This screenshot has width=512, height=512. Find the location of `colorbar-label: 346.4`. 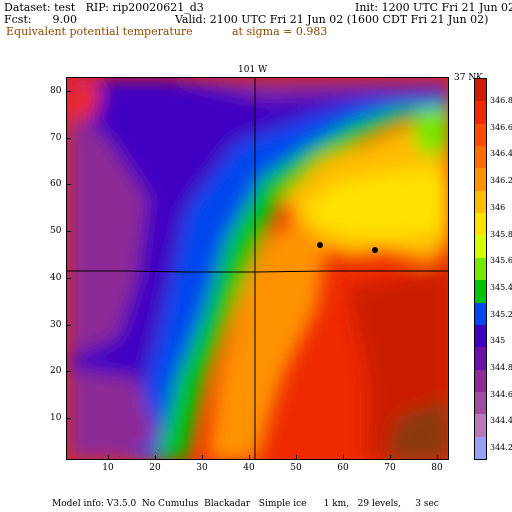

colorbar-label: 346.4 is located at coordinates (501, 154).